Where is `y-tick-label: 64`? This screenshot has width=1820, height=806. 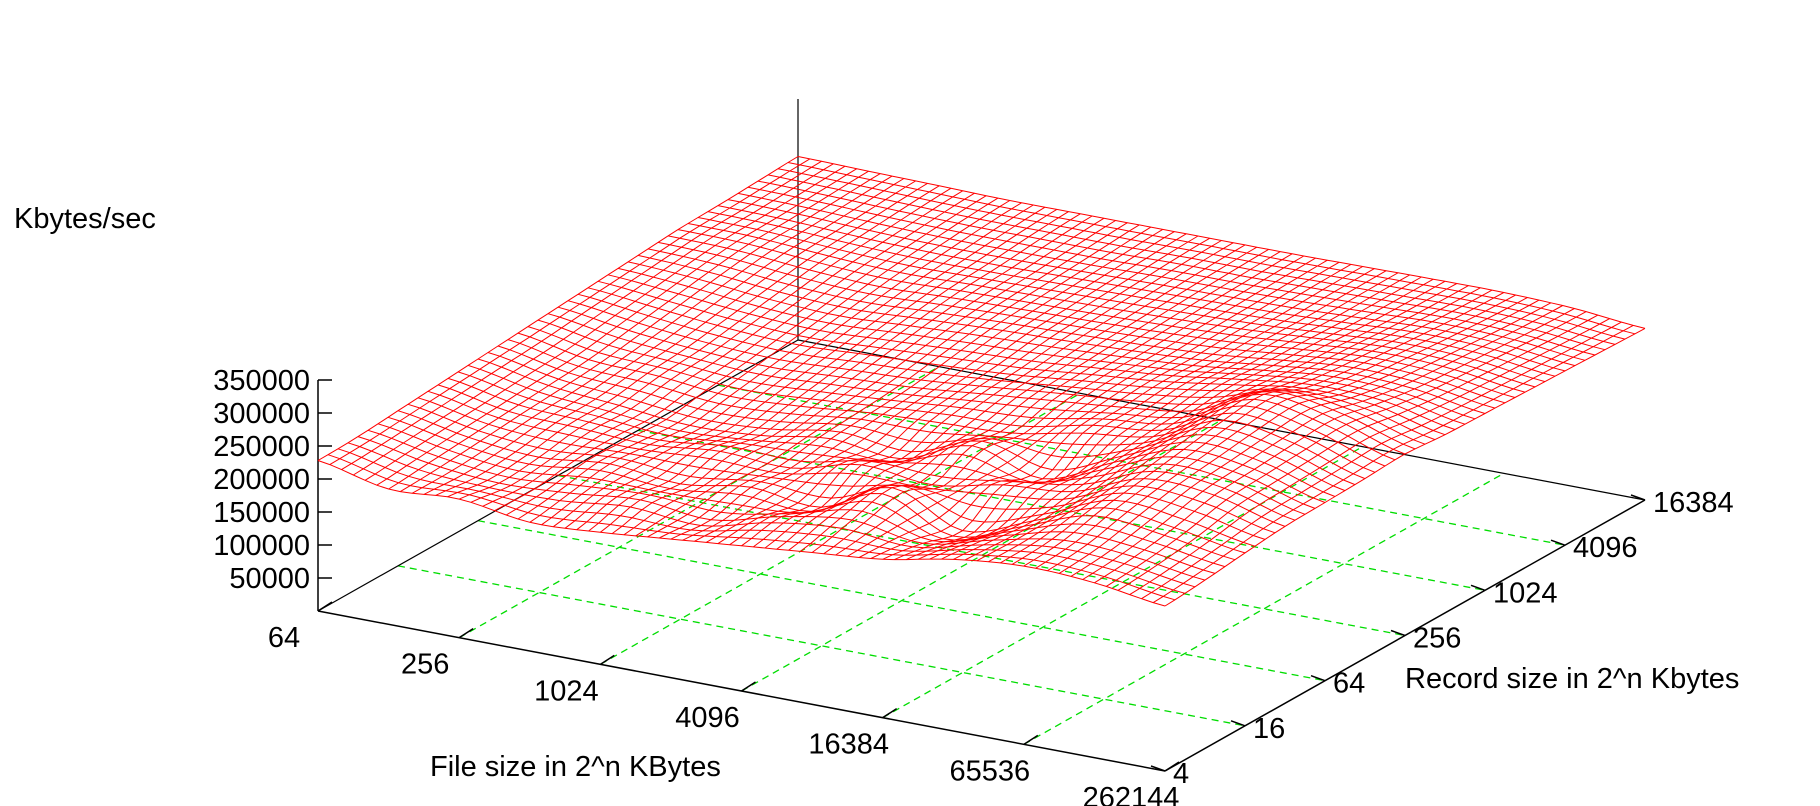 y-tick-label: 64 is located at coordinates (1349, 684).